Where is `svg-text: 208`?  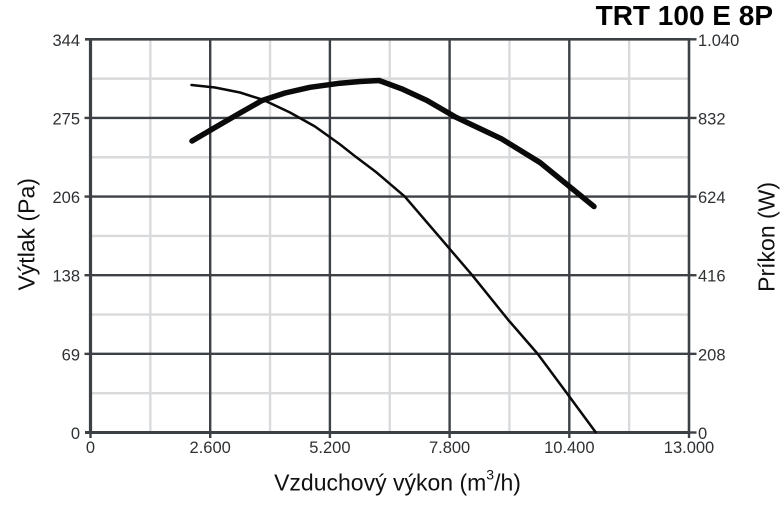 svg-text: 208 is located at coordinates (712, 355).